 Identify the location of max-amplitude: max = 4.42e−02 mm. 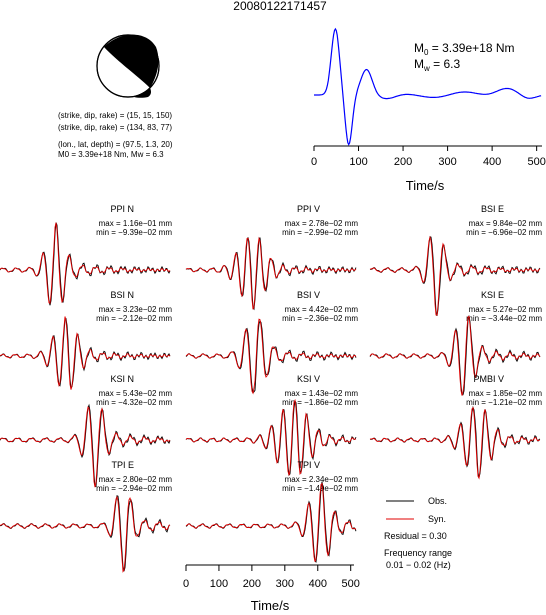
(322, 309).